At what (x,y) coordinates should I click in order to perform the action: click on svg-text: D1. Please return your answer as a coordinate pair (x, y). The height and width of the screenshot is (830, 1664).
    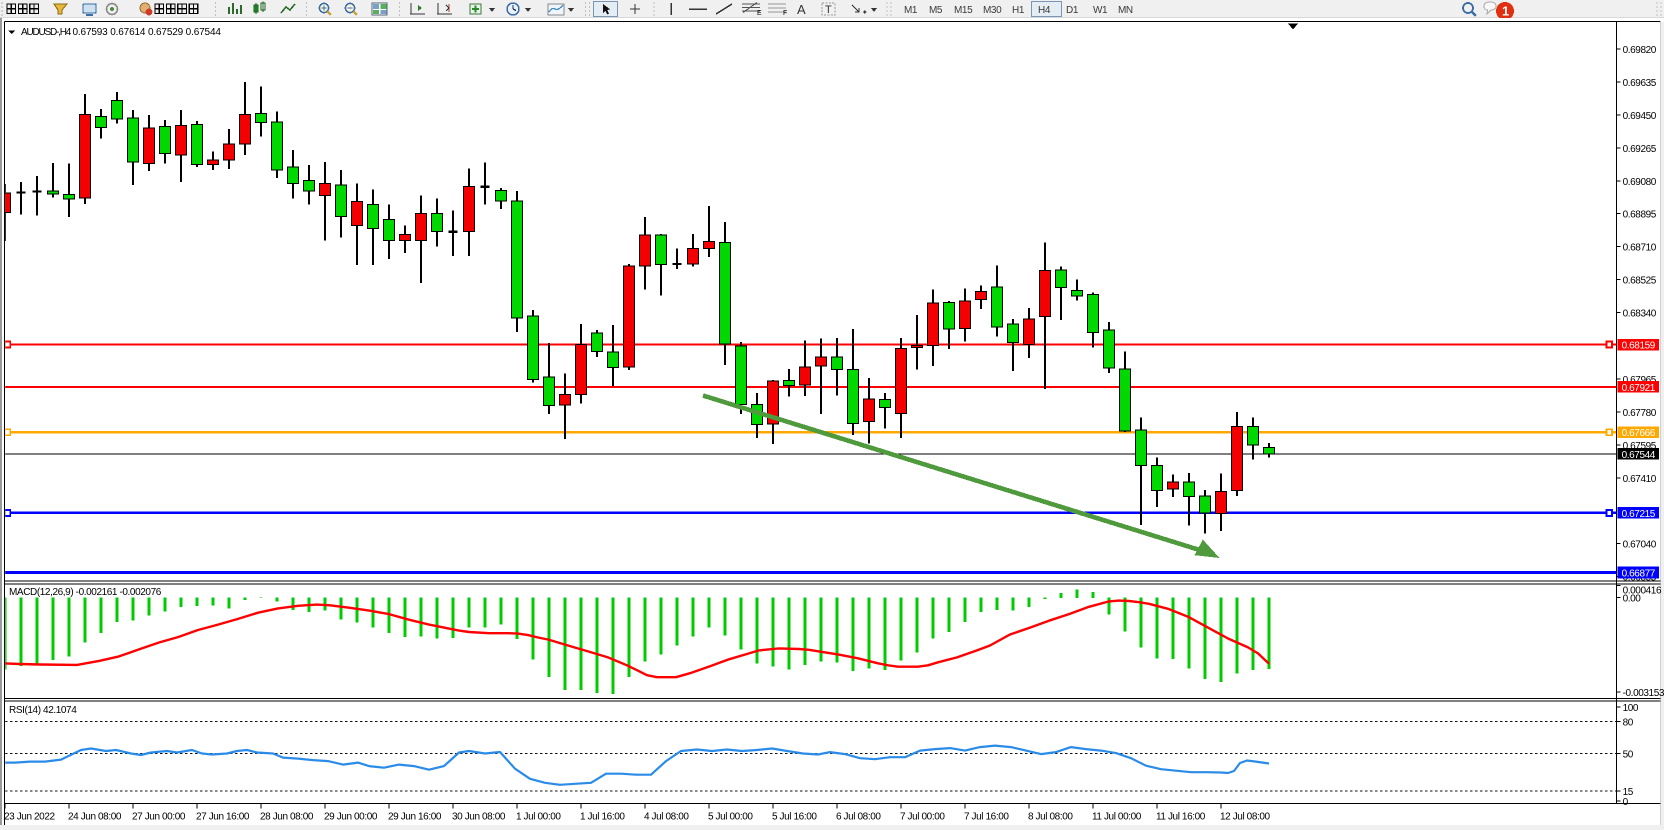
    Looking at the image, I should click on (1072, 10).